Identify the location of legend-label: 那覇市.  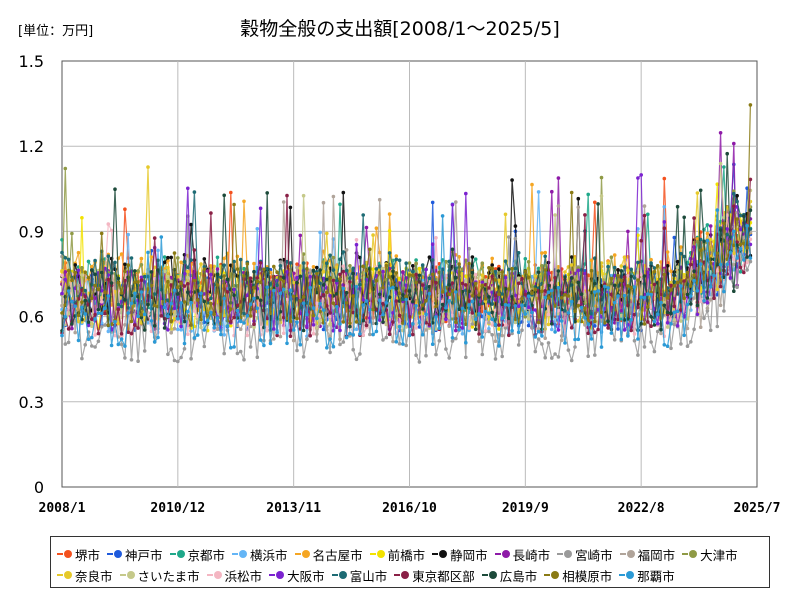
(656, 576).